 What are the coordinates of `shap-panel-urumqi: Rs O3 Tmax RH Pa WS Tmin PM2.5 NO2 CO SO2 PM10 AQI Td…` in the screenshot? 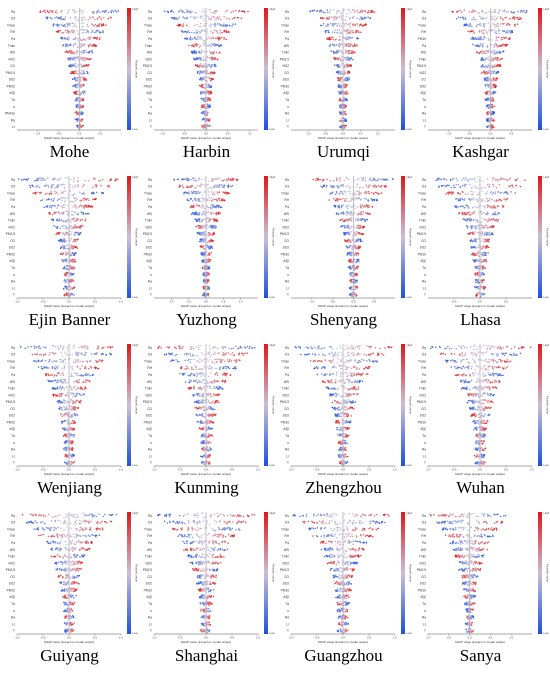 It's located at (343, 84).